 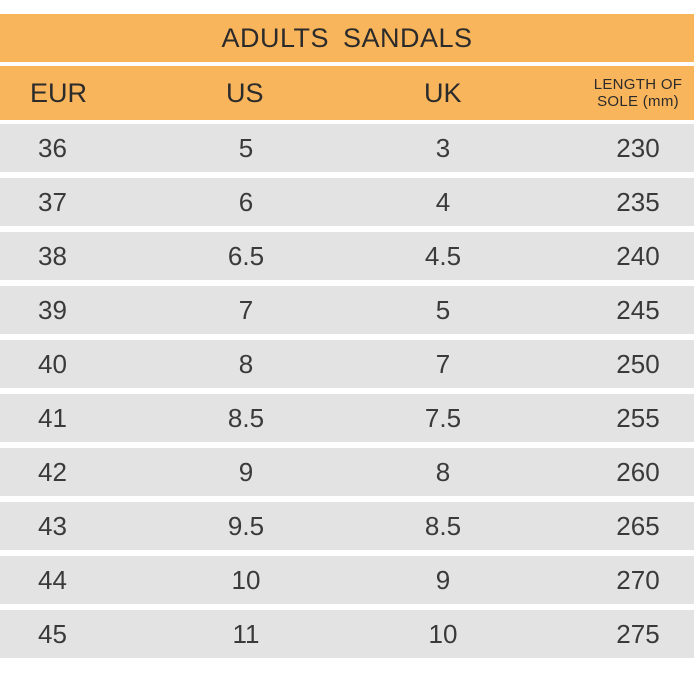 What do you see at coordinates (638, 579) in the screenshot?
I see `cell-length: 270` at bounding box center [638, 579].